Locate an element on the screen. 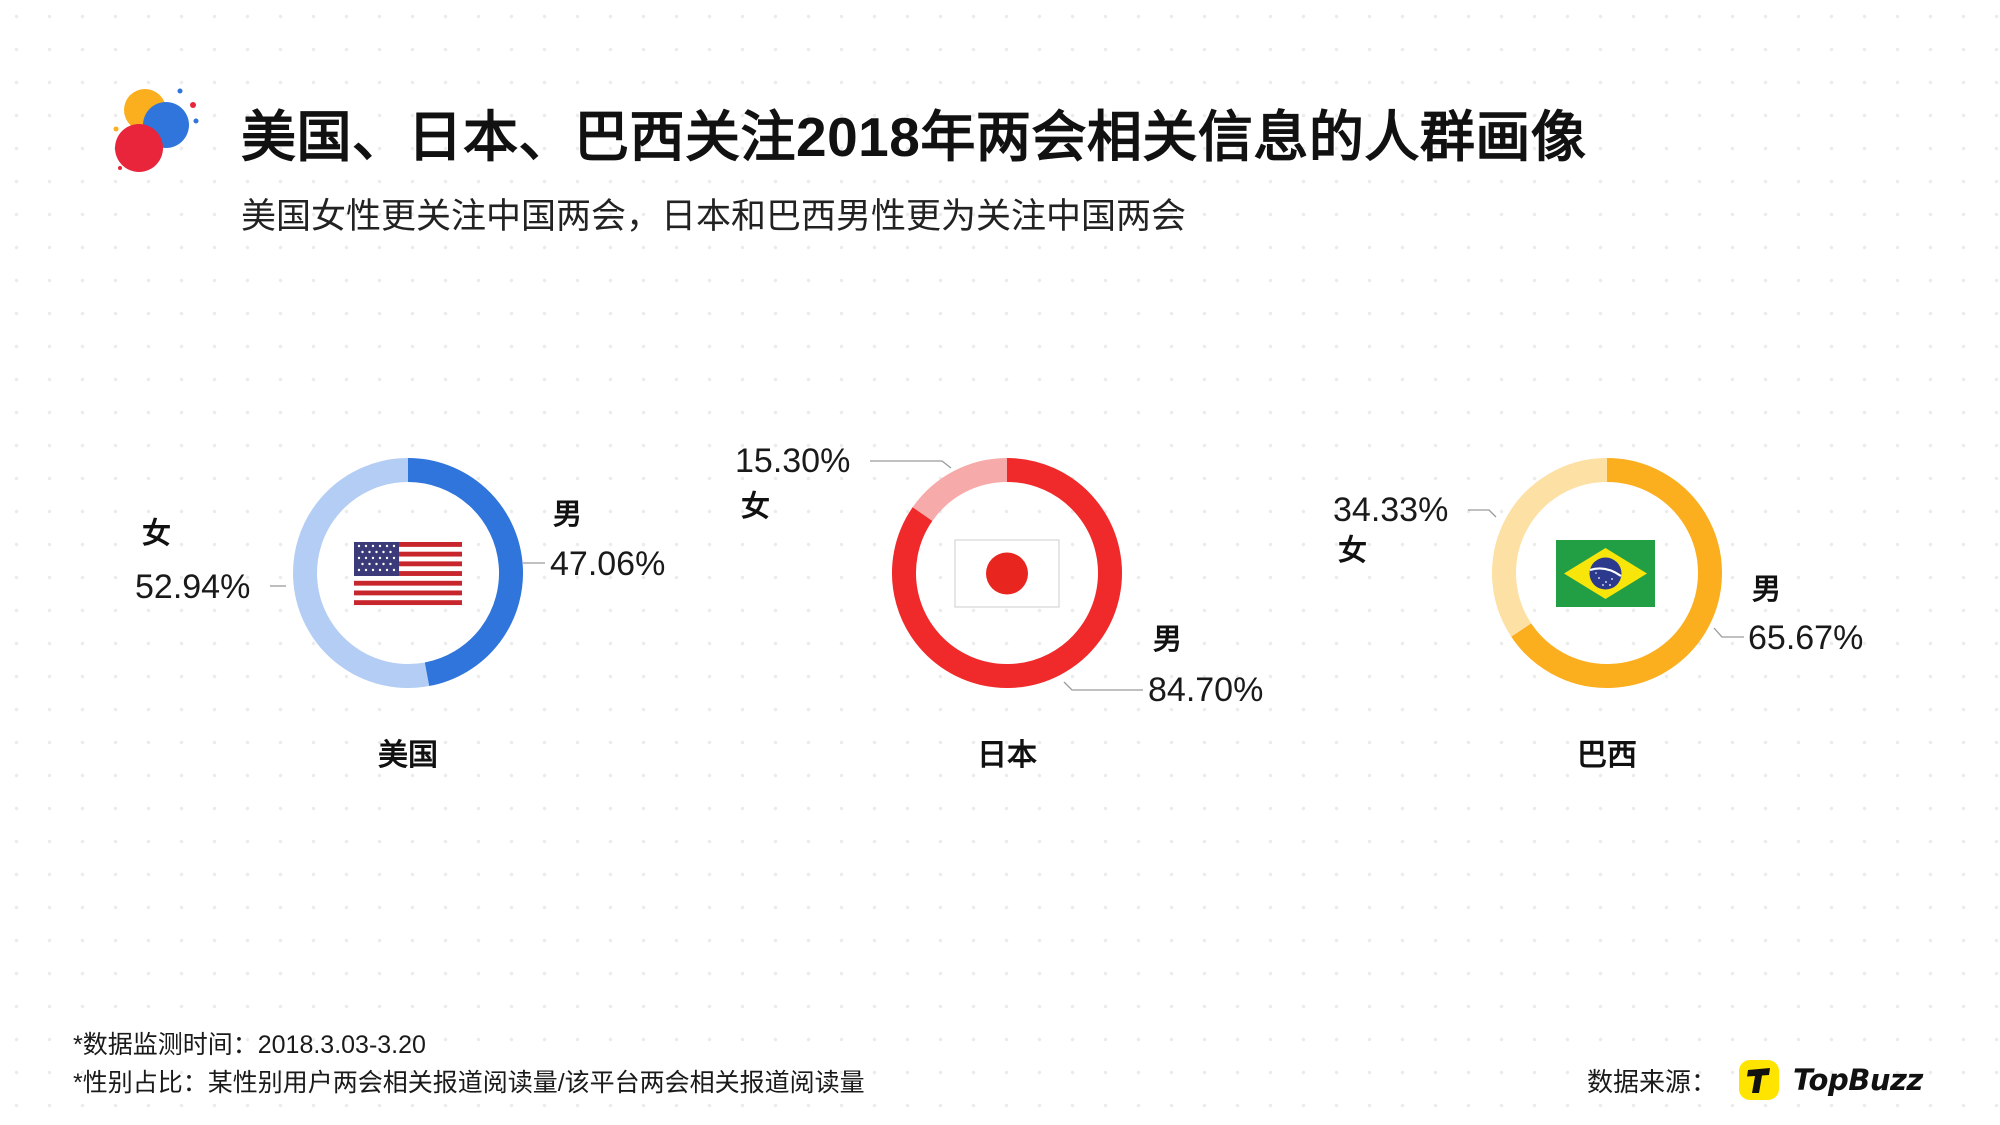 The height and width of the screenshot is (1125, 2000). usa-female-label: 女 is located at coordinates (156, 533).